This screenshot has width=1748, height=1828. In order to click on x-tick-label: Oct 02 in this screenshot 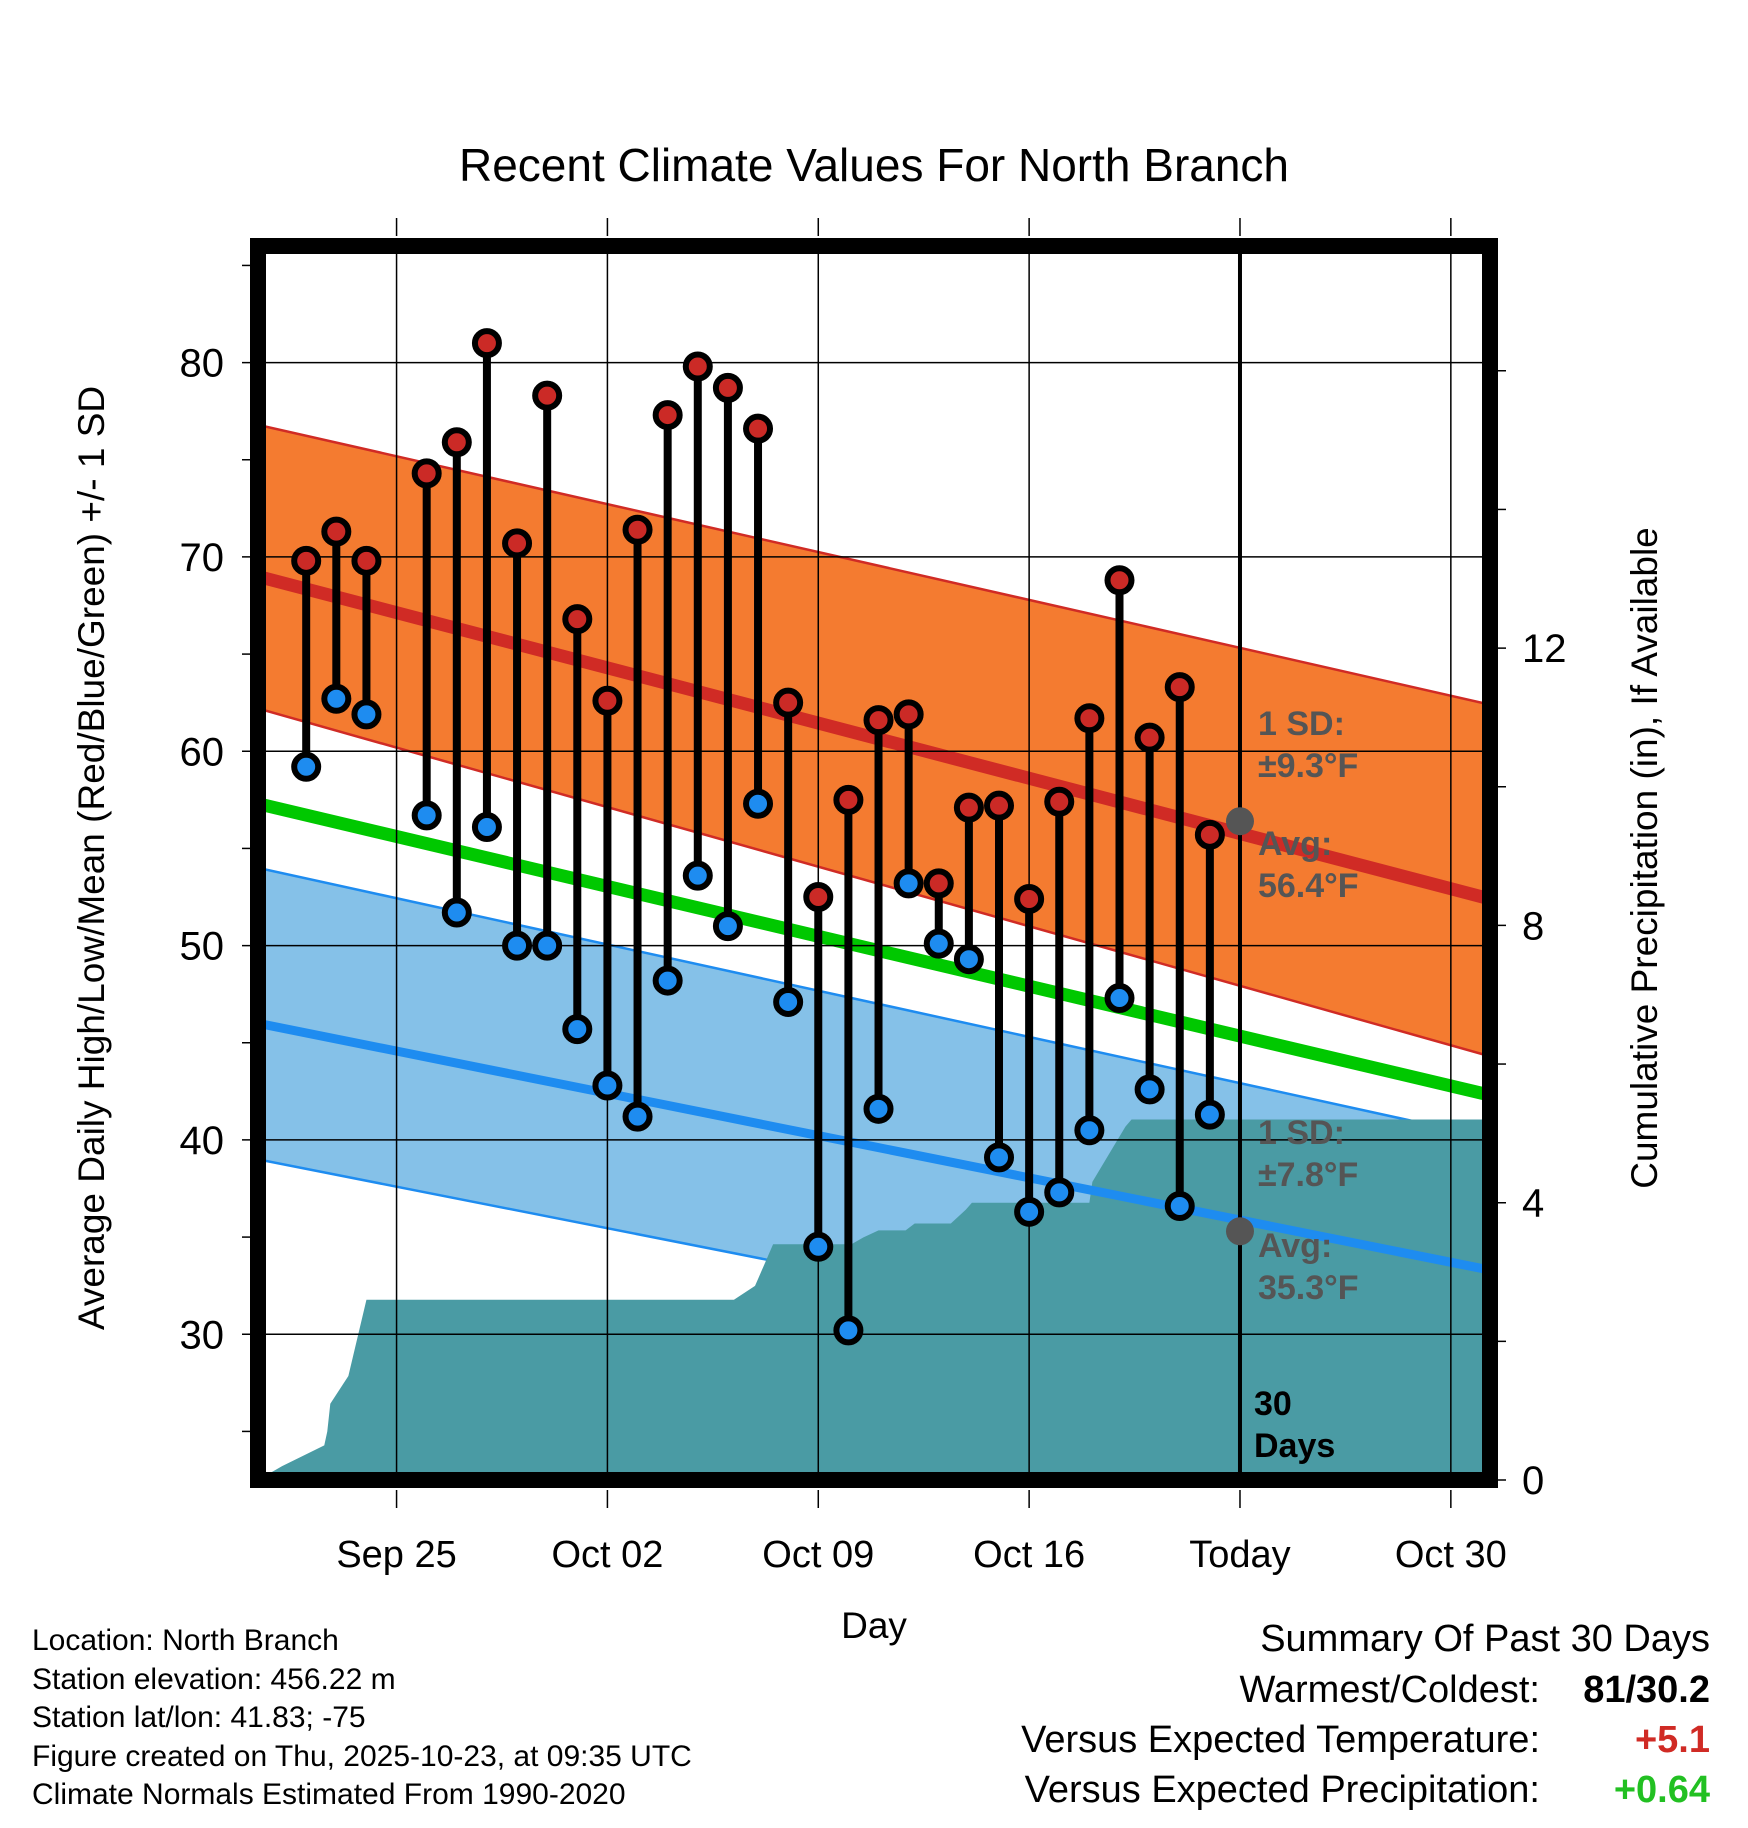, I will do `click(607, 1555)`.